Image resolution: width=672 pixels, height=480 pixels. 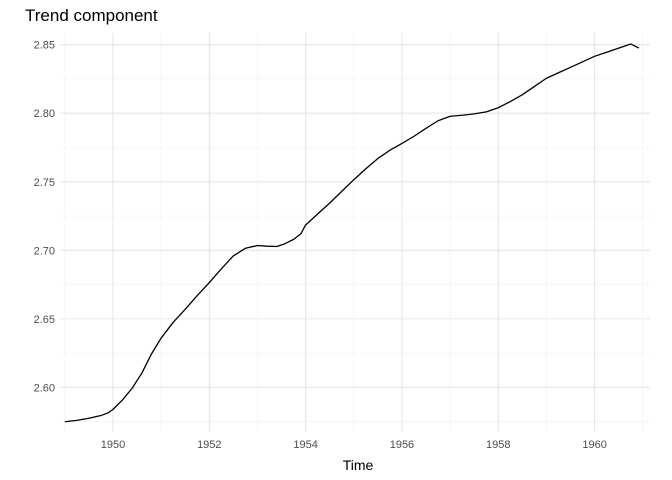 What do you see at coordinates (358, 465) in the screenshot?
I see `x-axis-title: Time` at bounding box center [358, 465].